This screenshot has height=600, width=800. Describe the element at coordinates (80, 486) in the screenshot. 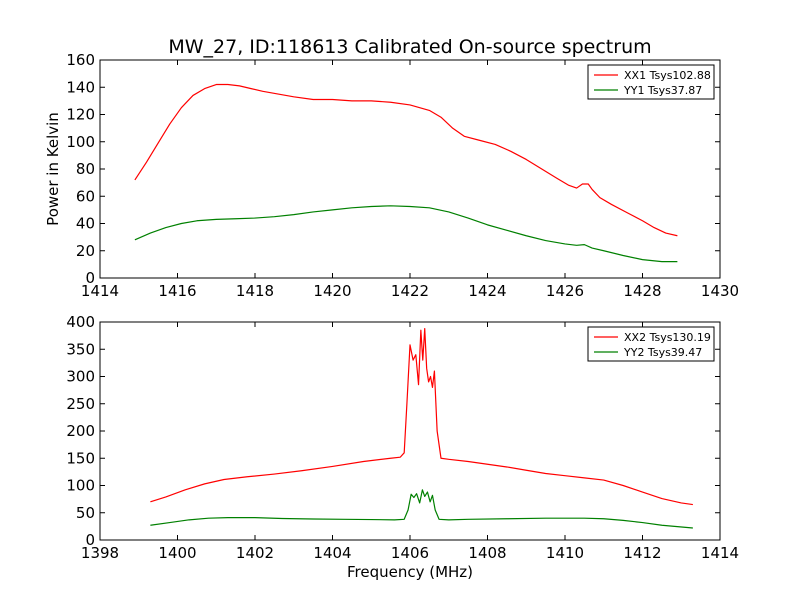

I see `bottom-y-tick-label: 100` at that location.